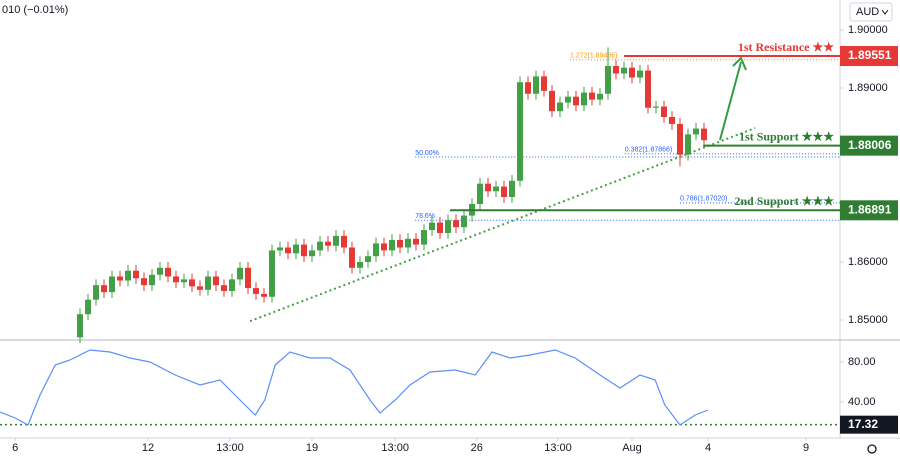 This screenshot has width=900, height=459. I want to click on currency-box, so click(871, 12).